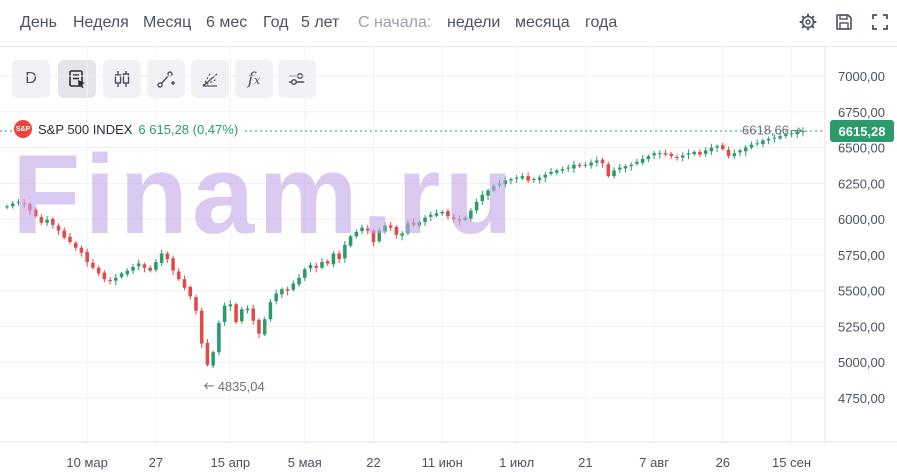  What do you see at coordinates (542, 22) in the screenshot?
I see `since-month: месяца` at bounding box center [542, 22].